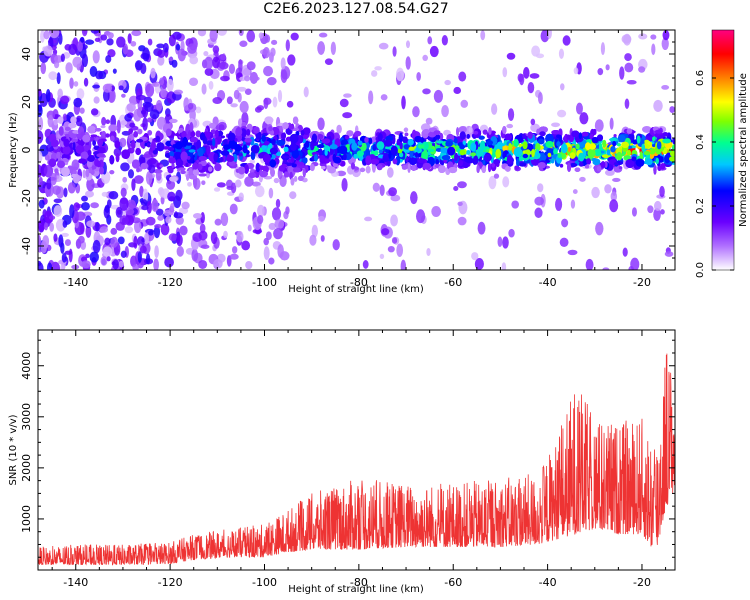 This screenshot has width=750, height=600. What do you see at coordinates (26, 198) in the screenshot?
I see `y-tick-label: -20` at bounding box center [26, 198].